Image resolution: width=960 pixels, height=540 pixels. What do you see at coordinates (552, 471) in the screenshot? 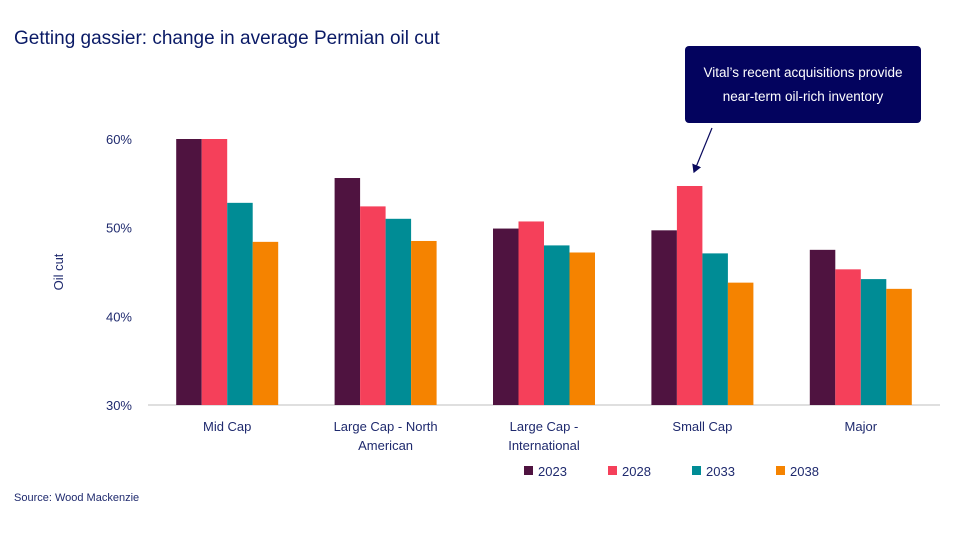
I see `legend-label: 2023` at bounding box center [552, 471].